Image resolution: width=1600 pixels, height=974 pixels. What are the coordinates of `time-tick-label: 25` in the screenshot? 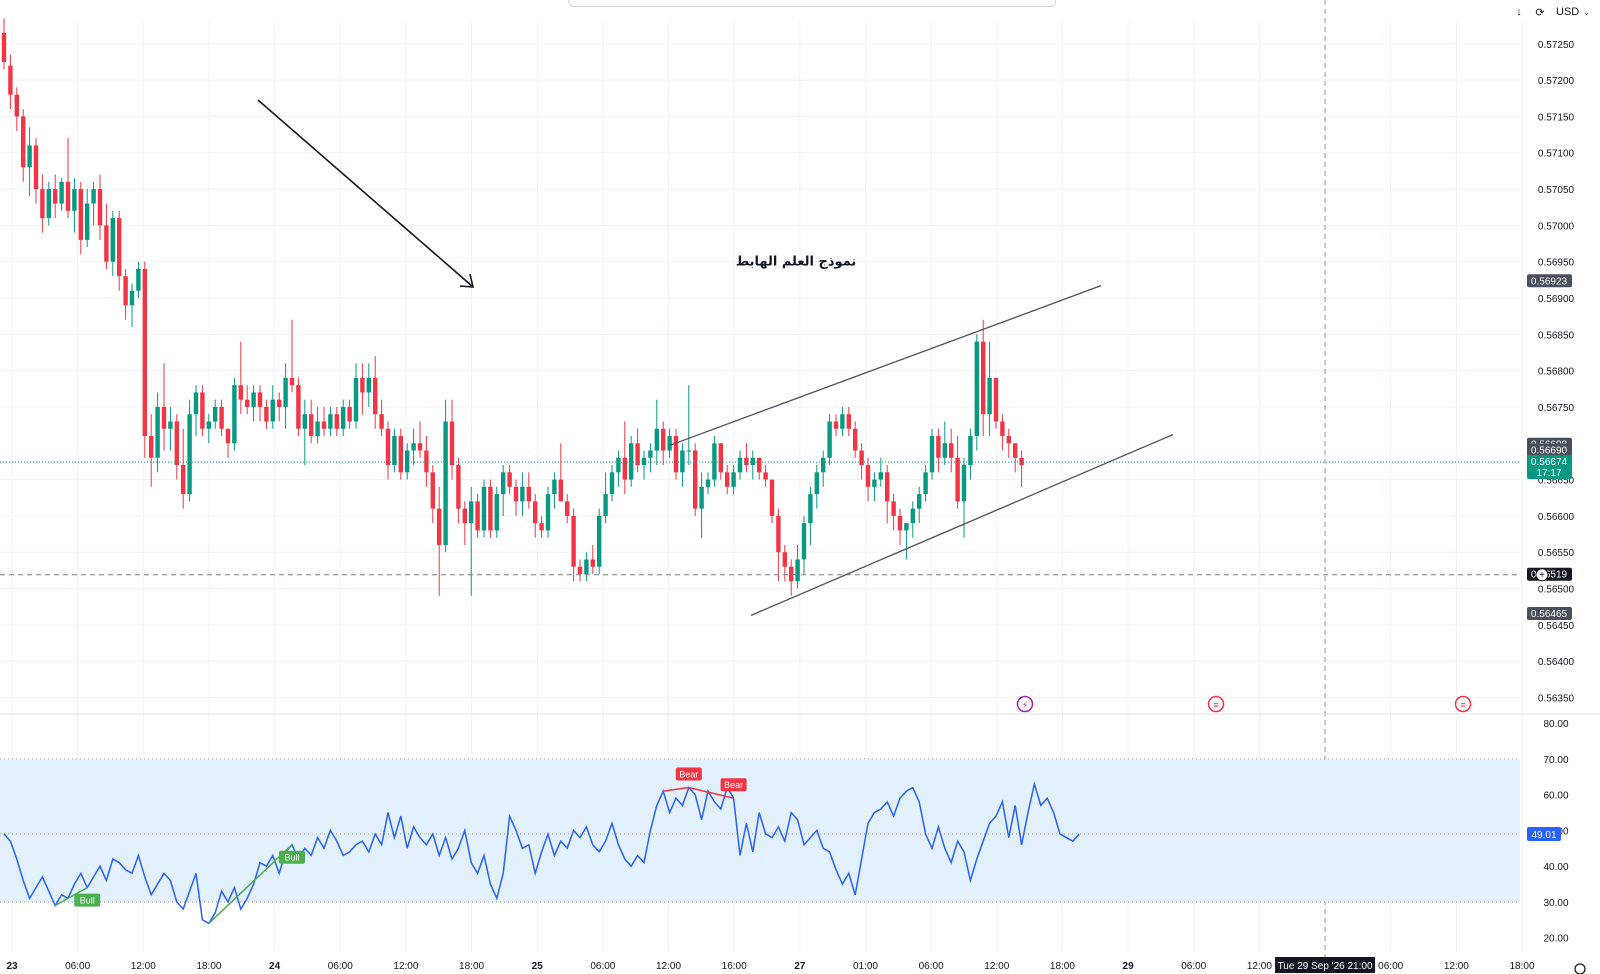 It's located at (538, 966).